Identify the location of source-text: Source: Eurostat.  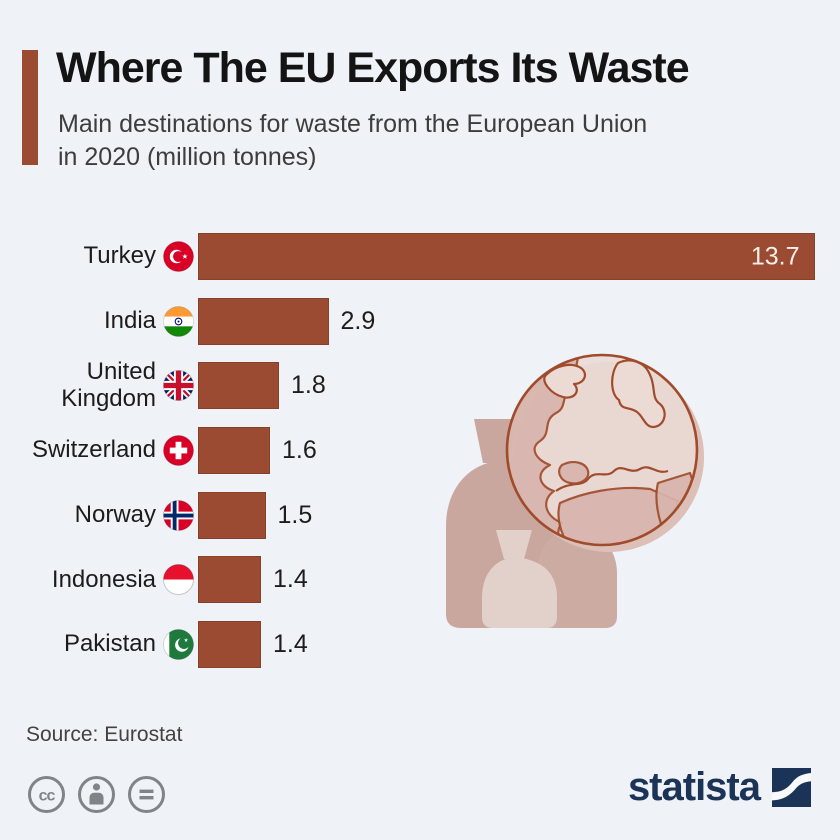
(104, 734).